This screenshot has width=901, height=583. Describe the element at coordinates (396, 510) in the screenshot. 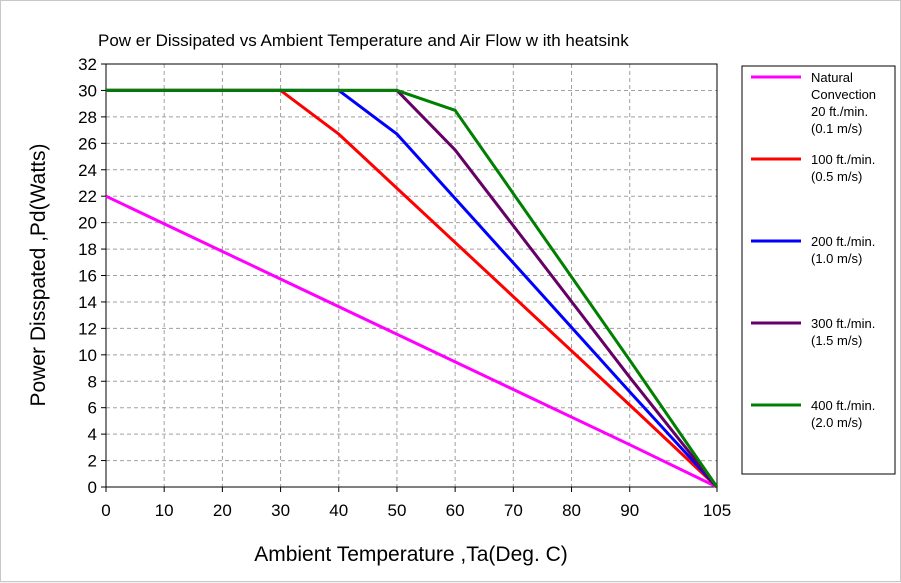

I see `x-tick-label-5: 50` at that location.